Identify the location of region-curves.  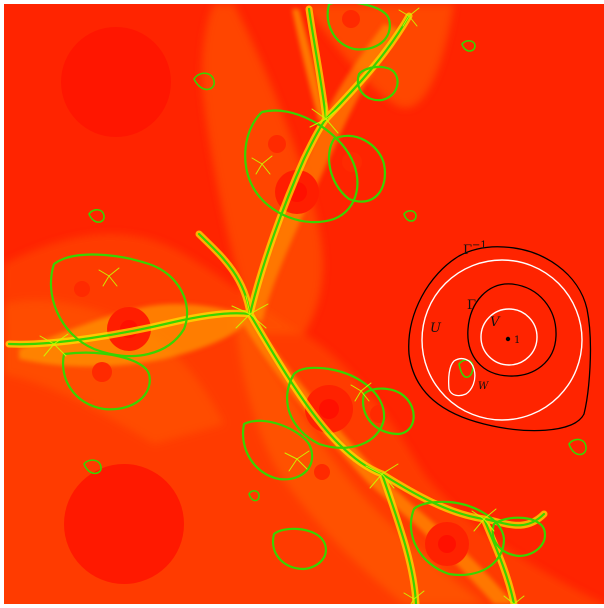
(500, 339).